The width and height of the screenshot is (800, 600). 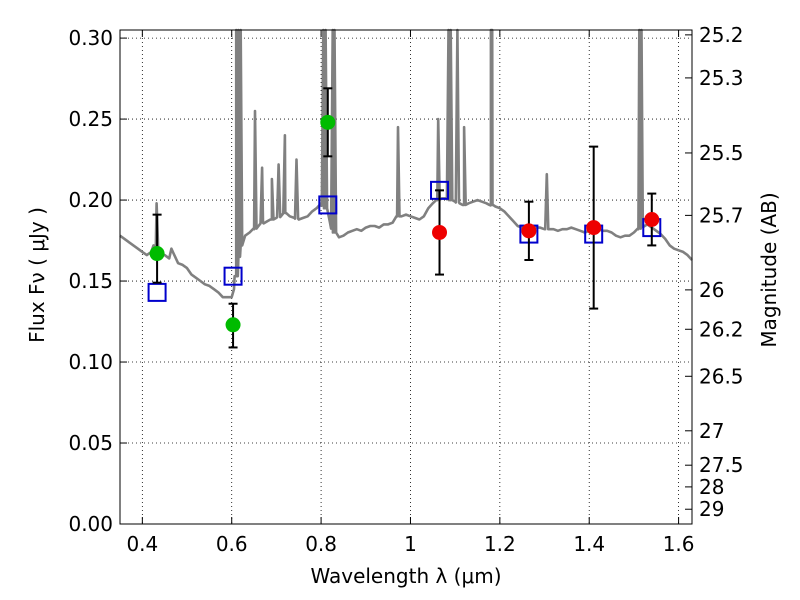 I want to click on mag-tick-label: 26.5, so click(x=721, y=376).